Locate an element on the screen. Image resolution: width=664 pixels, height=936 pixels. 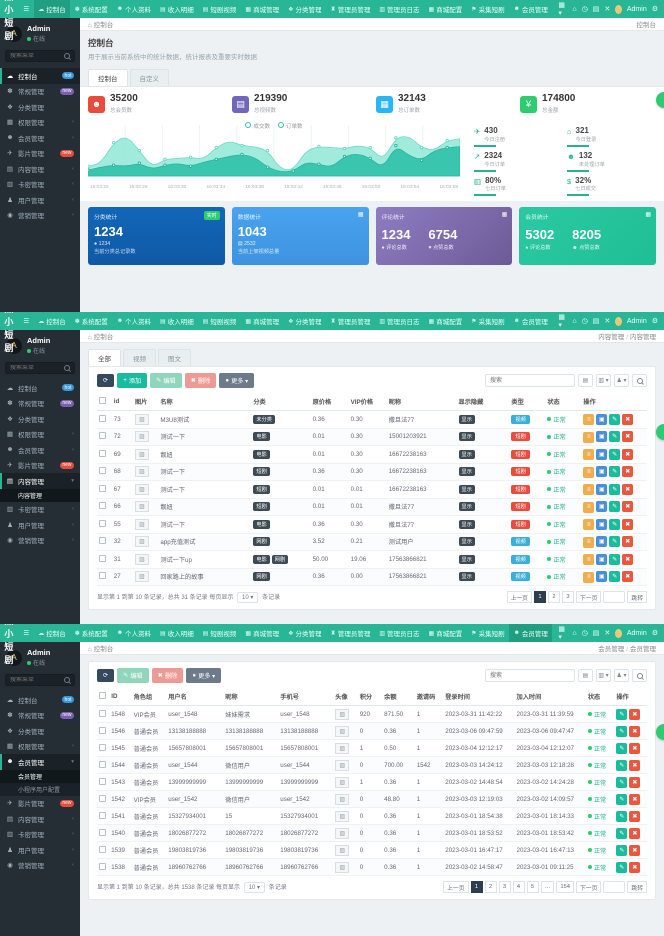
edit-button: ✎ 编辑 is located at coordinates (133, 675).